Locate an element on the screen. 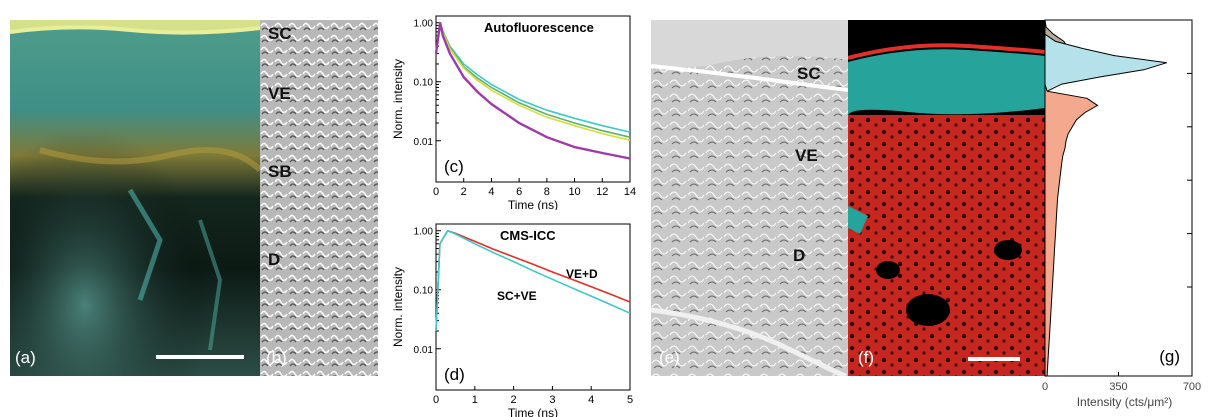 This screenshot has height=417, width=1209. x-tick-label: 350 is located at coordinates (1118, 387).